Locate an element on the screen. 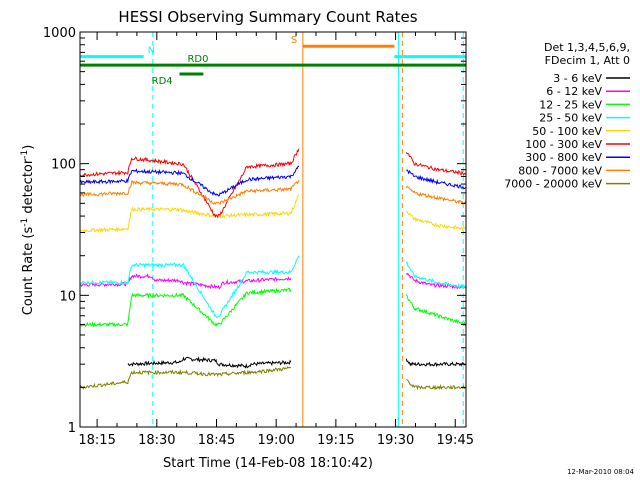 Image resolution: width=640 pixels, height=480 pixels. y-tick-label-3: 1000 is located at coordinates (59, 33).